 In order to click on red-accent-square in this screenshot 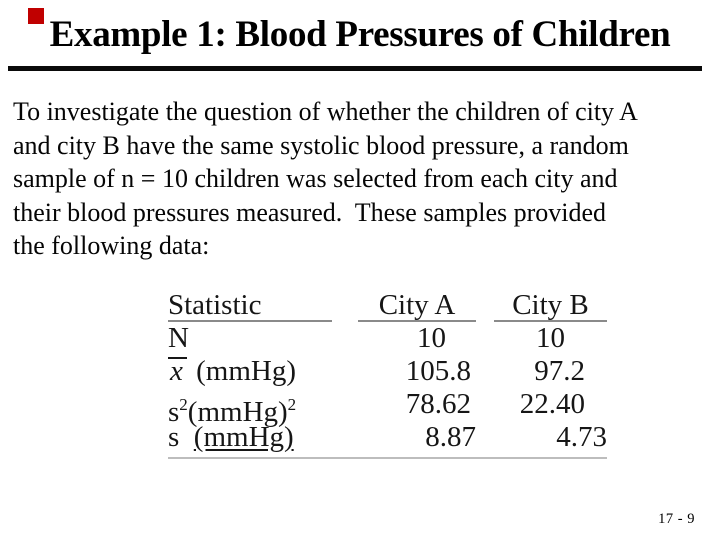, I will do `click(36, 16)`.